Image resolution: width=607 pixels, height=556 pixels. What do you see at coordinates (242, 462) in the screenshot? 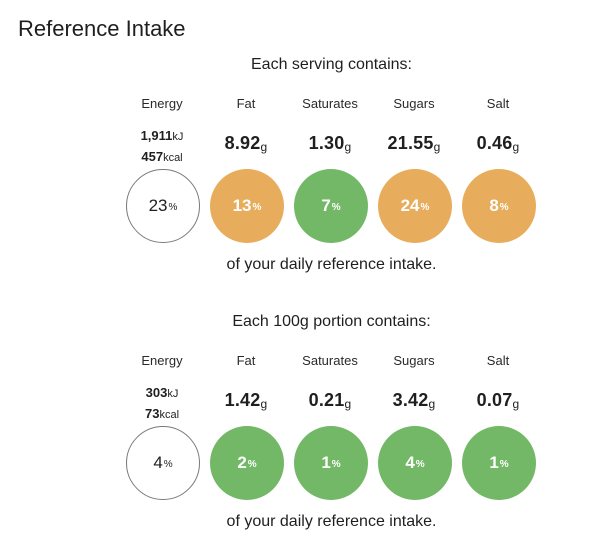
I see `fat-percent: 2` at bounding box center [242, 462].